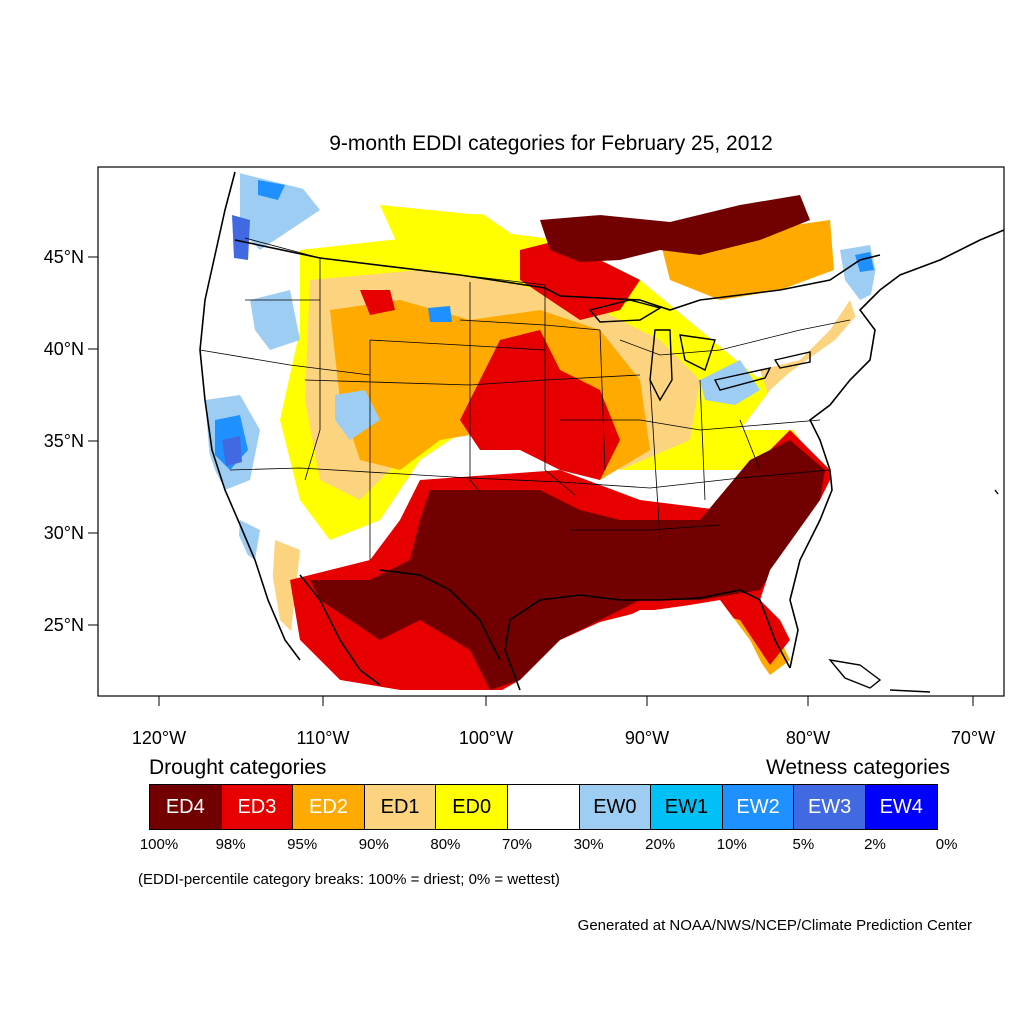 Image resolution: width=1024 pixels, height=1024 pixels. I want to click on percentile-label: 90%, so click(373, 844).